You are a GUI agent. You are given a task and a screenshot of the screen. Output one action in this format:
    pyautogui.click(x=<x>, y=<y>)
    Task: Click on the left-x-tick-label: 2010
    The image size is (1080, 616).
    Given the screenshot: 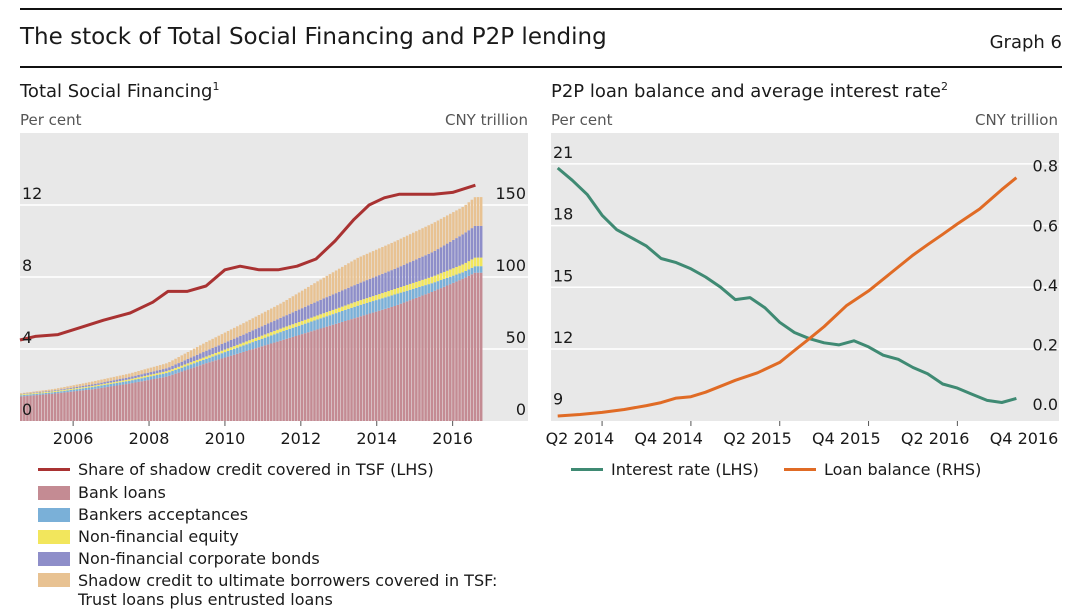 What is the action you would take?
    pyautogui.click(x=225, y=438)
    